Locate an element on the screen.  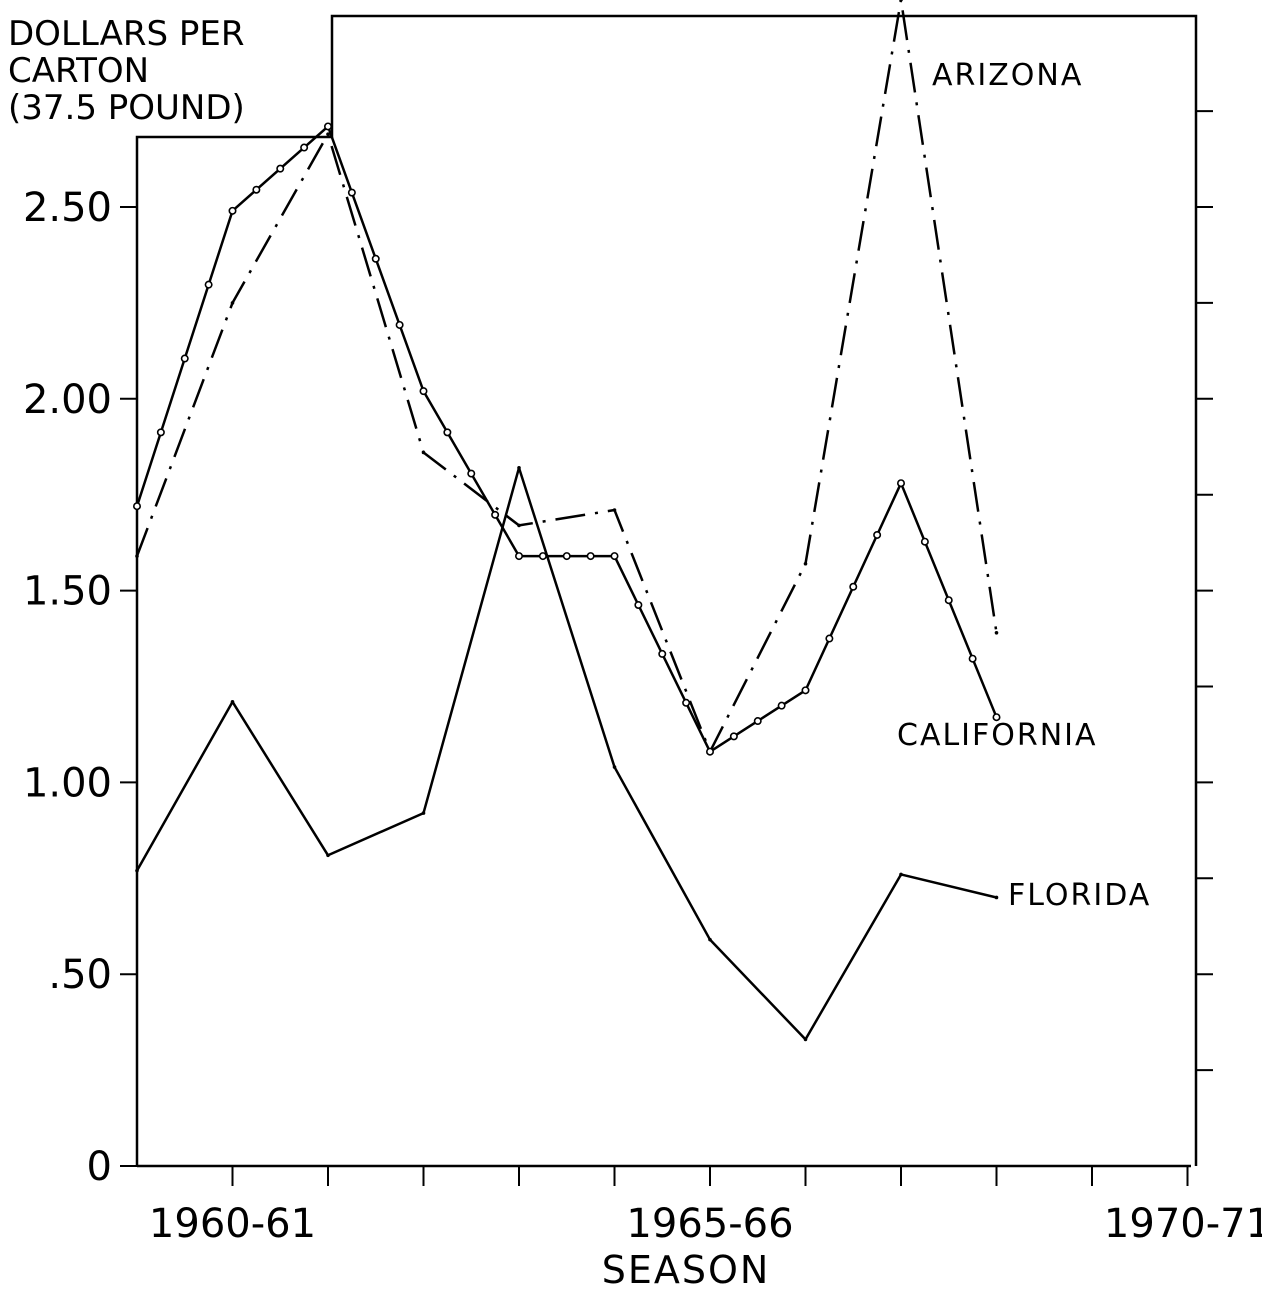
x-tick-label: 1970-71 is located at coordinates (1183, 1224).